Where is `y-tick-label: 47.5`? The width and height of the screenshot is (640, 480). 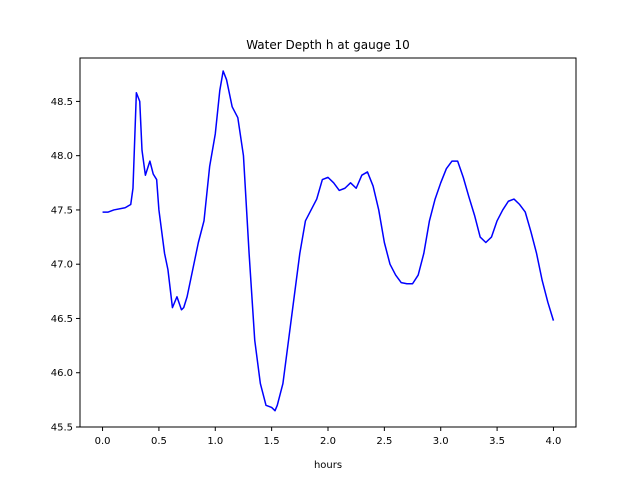
y-tick-label: 47.5 is located at coordinates (62, 210).